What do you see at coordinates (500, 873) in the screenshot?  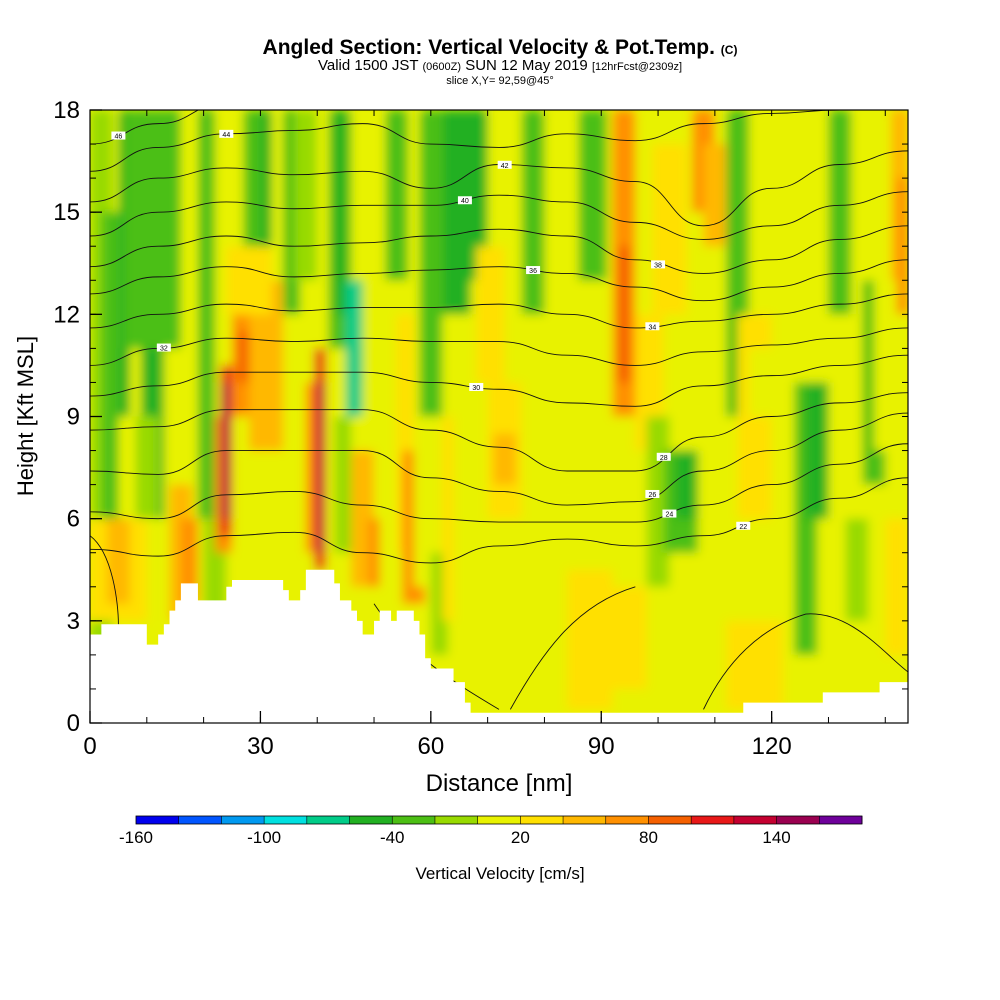 I see `colorbar-label: Vertical Velocity [cm/s]` at bounding box center [500, 873].